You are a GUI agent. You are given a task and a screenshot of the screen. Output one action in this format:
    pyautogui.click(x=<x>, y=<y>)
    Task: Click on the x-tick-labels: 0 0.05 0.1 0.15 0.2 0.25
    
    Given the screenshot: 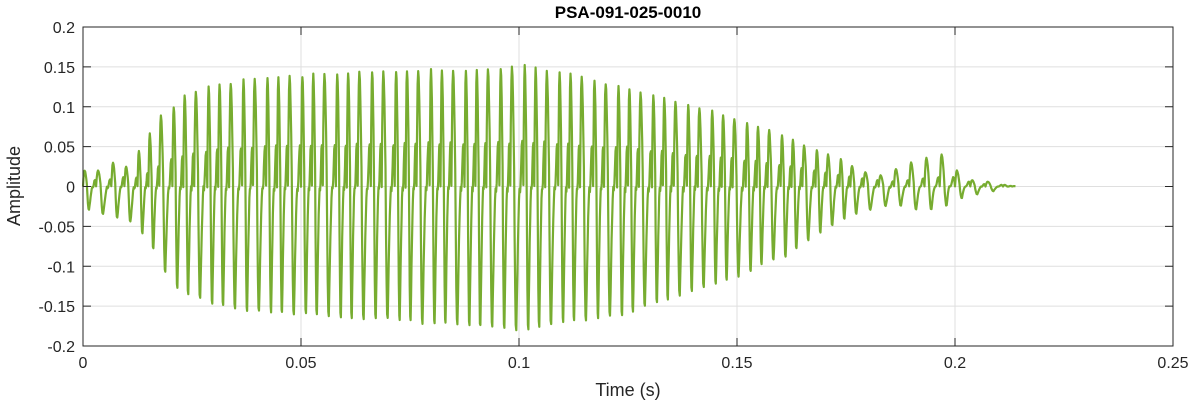 What is the action you would take?
    pyautogui.click(x=634, y=363)
    